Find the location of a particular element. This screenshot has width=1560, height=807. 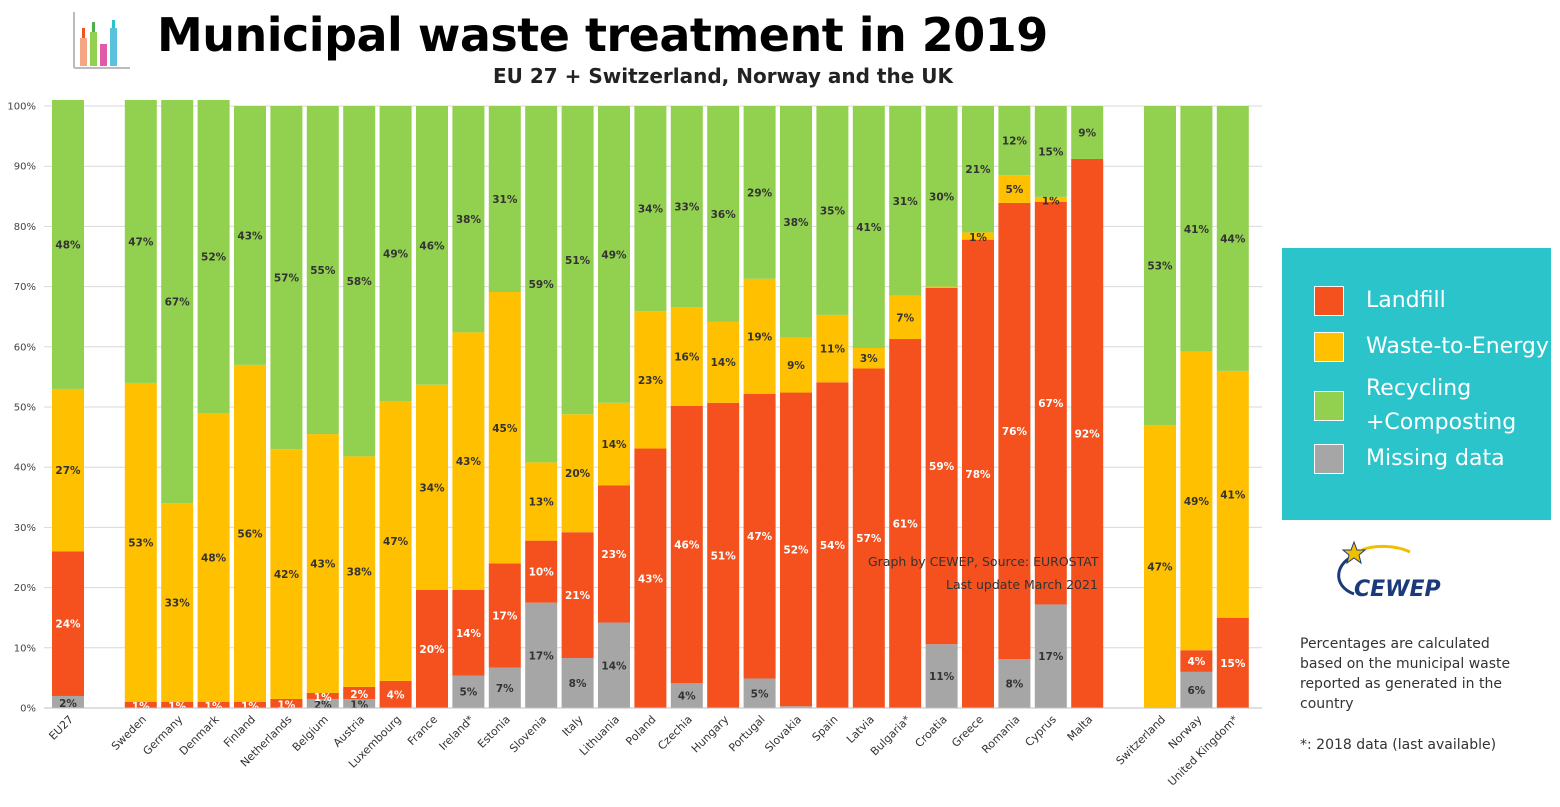

data-label-waste-to-energy: 3% is located at coordinates (869, 359).